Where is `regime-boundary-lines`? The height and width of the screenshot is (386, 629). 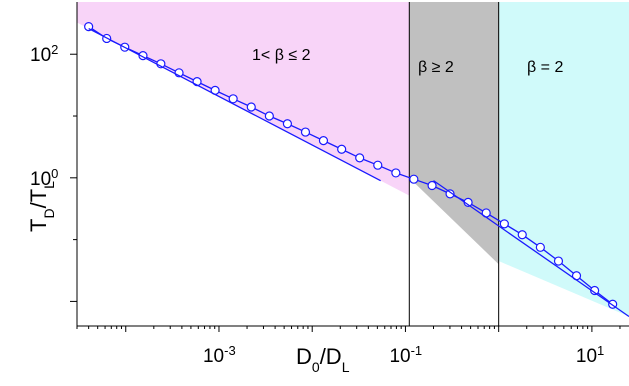
regime-boundary-lines is located at coordinates (454, 164).